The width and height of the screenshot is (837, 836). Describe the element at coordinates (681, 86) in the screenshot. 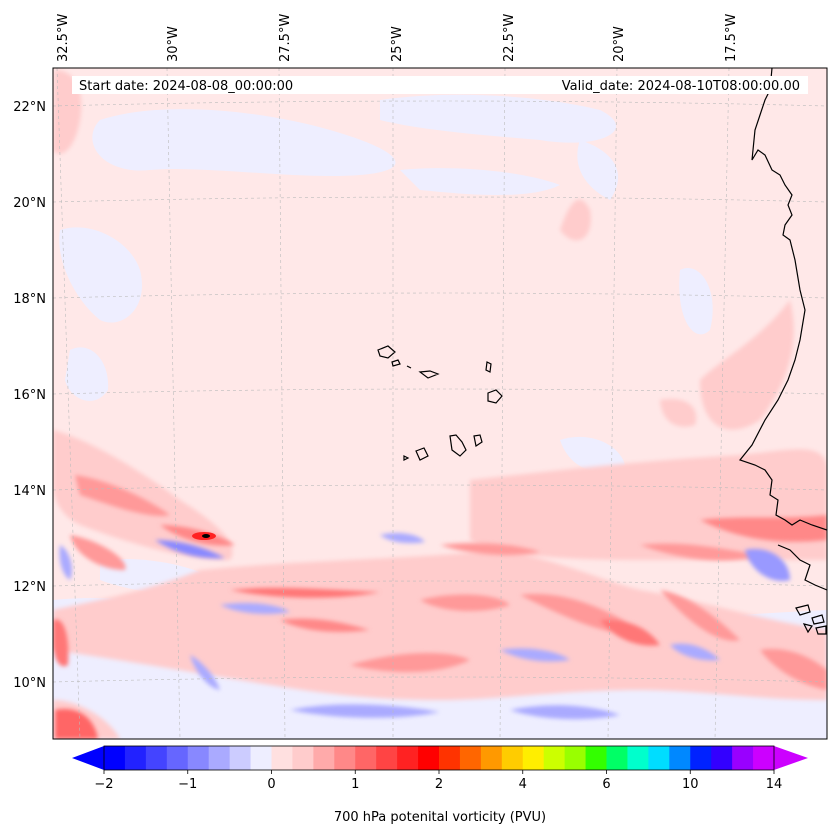

I see `valid-date-label: Valid_date: 2024-08-10T08:00:00.00` at that location.